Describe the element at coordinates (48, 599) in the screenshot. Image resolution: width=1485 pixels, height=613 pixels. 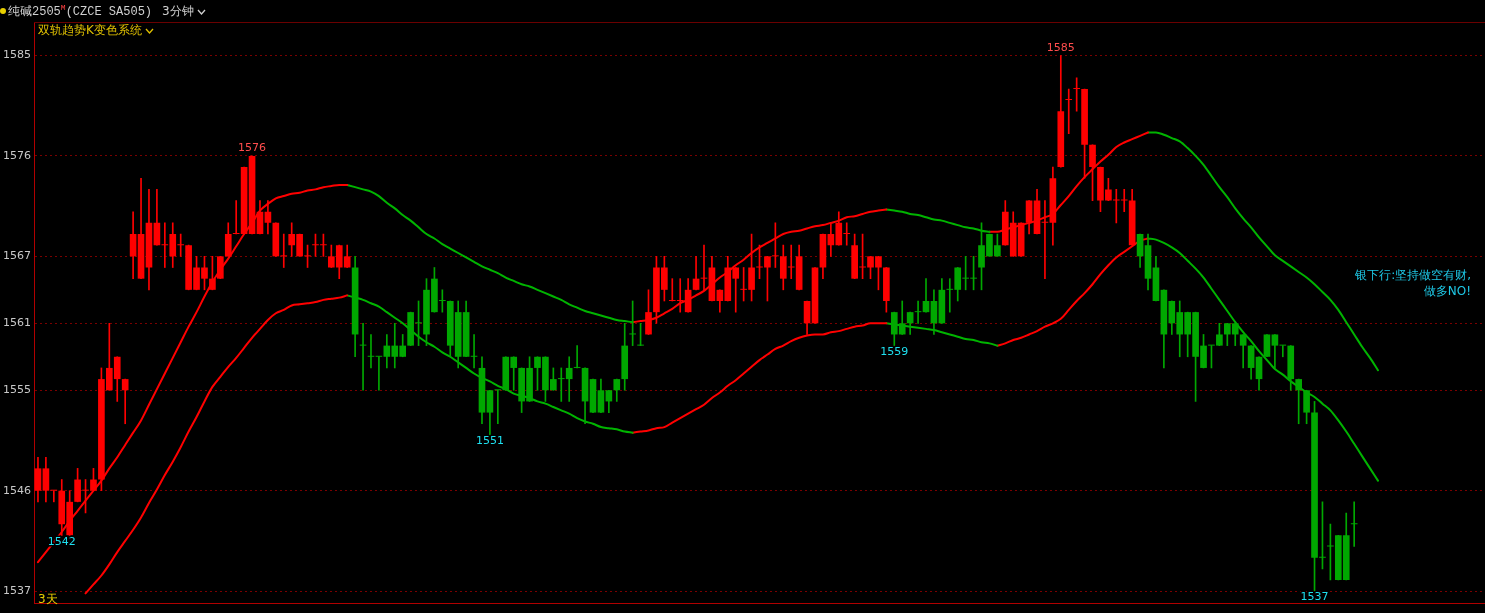
I see `annotation: 3天` at that location.